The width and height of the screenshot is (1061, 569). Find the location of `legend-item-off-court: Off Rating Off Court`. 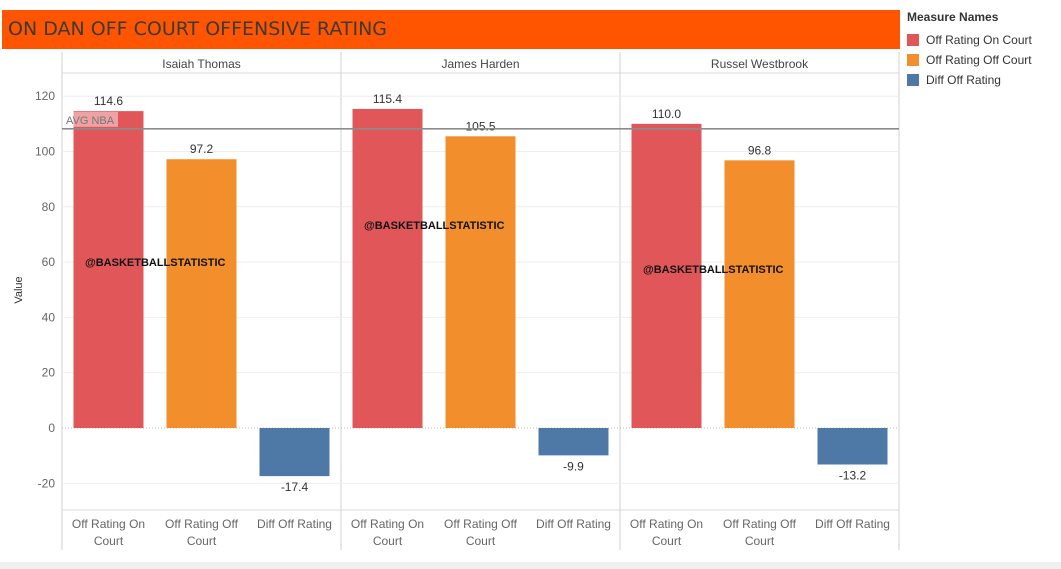

legend-item-off-court: Off Rating Off Court is located at coordinates (982, 60).